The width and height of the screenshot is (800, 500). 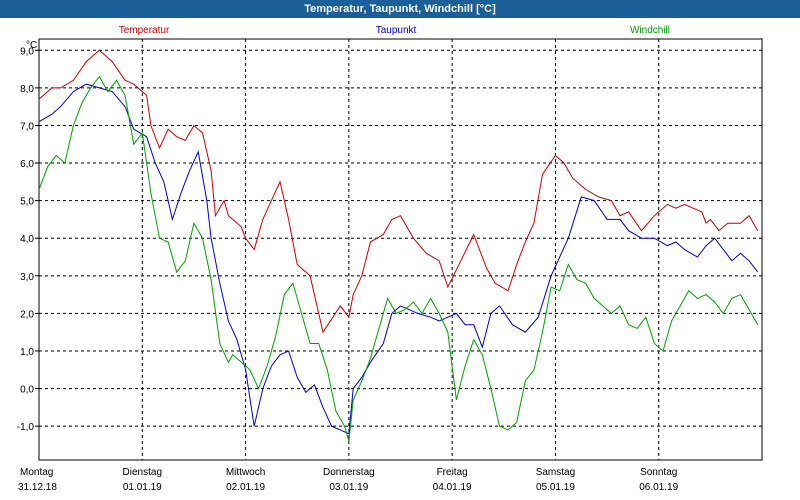 I want to click on legend-taupunkt: Taupunkt, so click(x=396, y=30).